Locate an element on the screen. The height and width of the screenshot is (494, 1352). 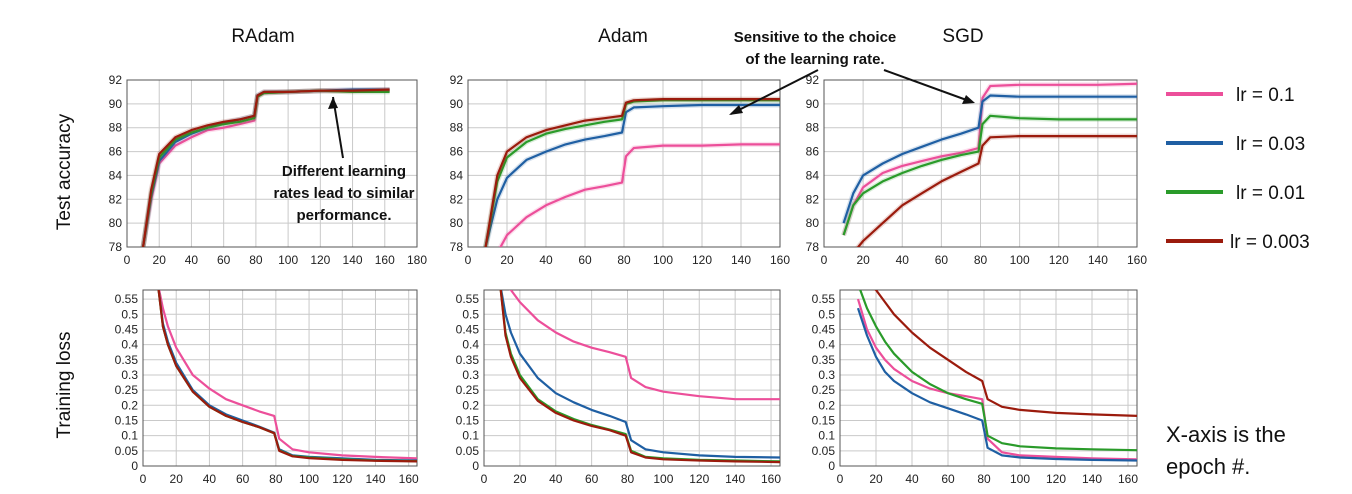
radam_acc-ytick-88: 88 is located at coordinates (116, 128).